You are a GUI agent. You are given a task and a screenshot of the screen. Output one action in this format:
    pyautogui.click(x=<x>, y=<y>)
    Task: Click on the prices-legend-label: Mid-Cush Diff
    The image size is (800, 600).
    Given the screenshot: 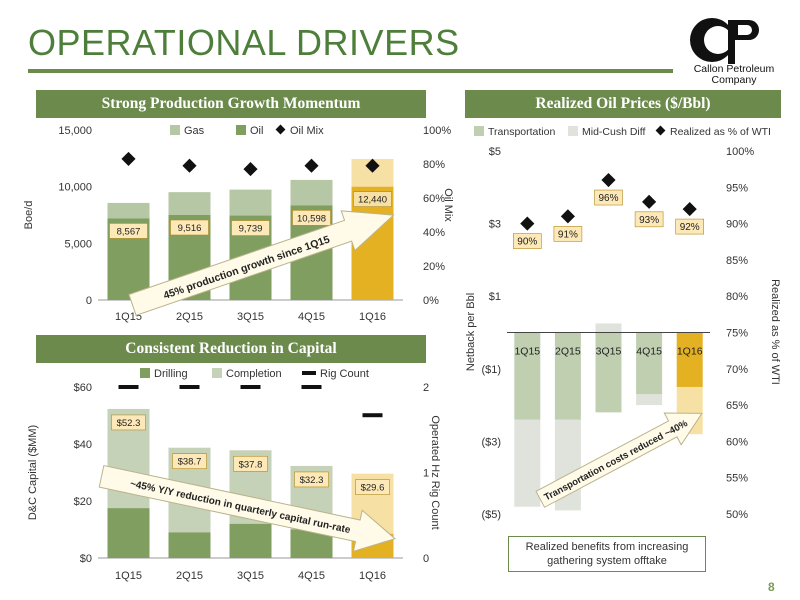 What is the action you would take?
    pyautogui.click(x=613, y=132)
    